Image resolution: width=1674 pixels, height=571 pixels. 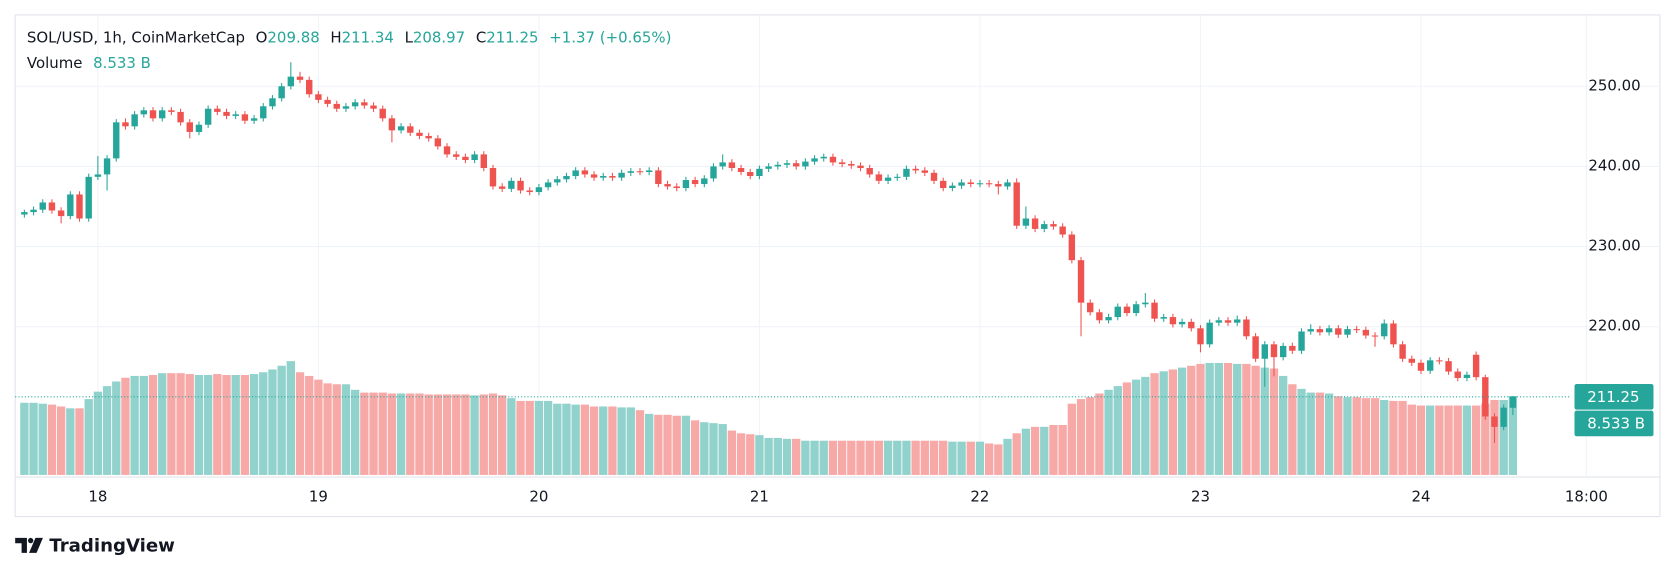 I want to click on x-tick-label: 23, so click(x=1200, y=496).